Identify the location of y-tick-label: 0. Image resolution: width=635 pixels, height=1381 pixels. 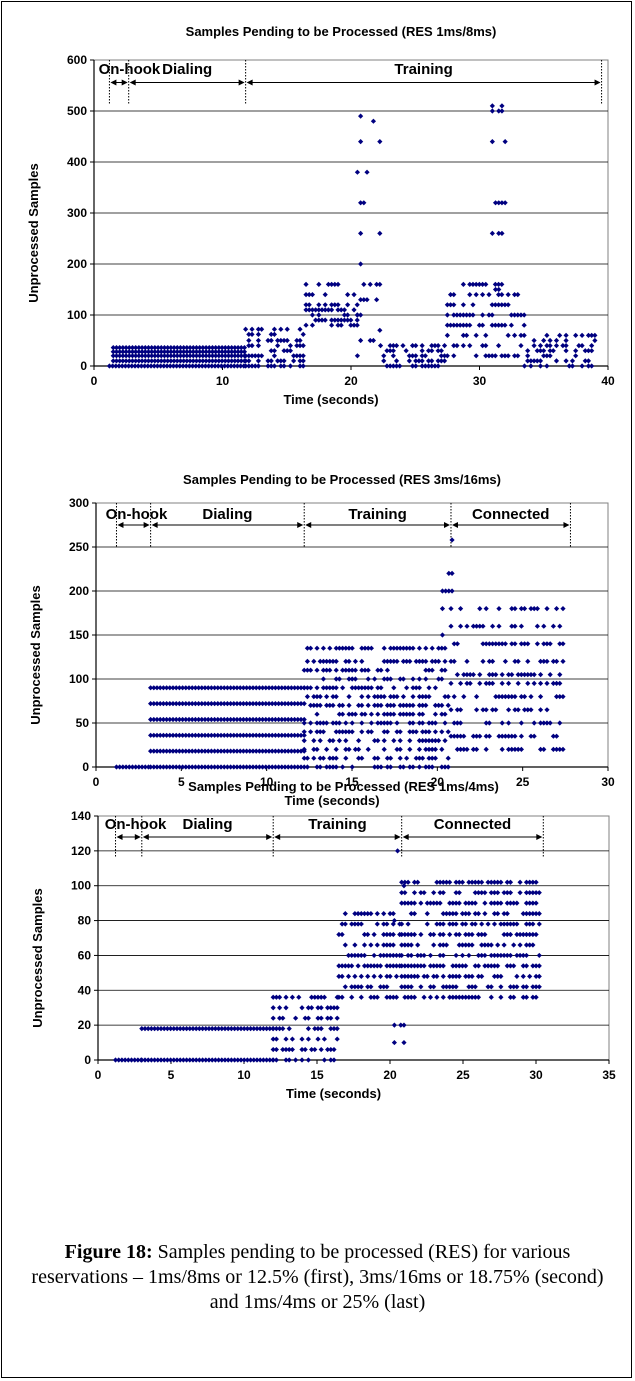
(85, 767).